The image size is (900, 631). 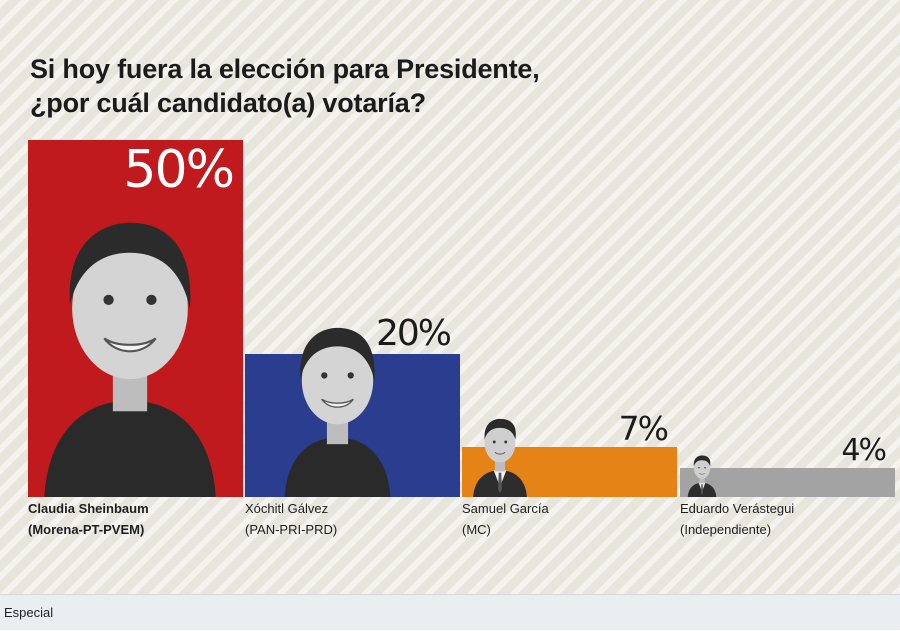 What do you see at coordinates (413, 334) in the screenshot?
I see `value-label: 20%` at bounding box center [413, 334].